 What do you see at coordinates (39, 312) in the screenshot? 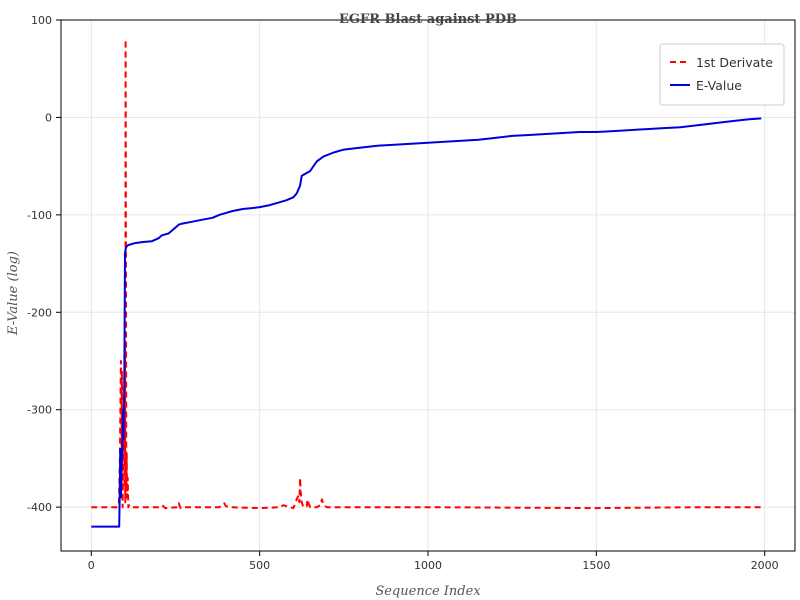
I see `y-tick-label: -200` at bounding box center [39, 312].